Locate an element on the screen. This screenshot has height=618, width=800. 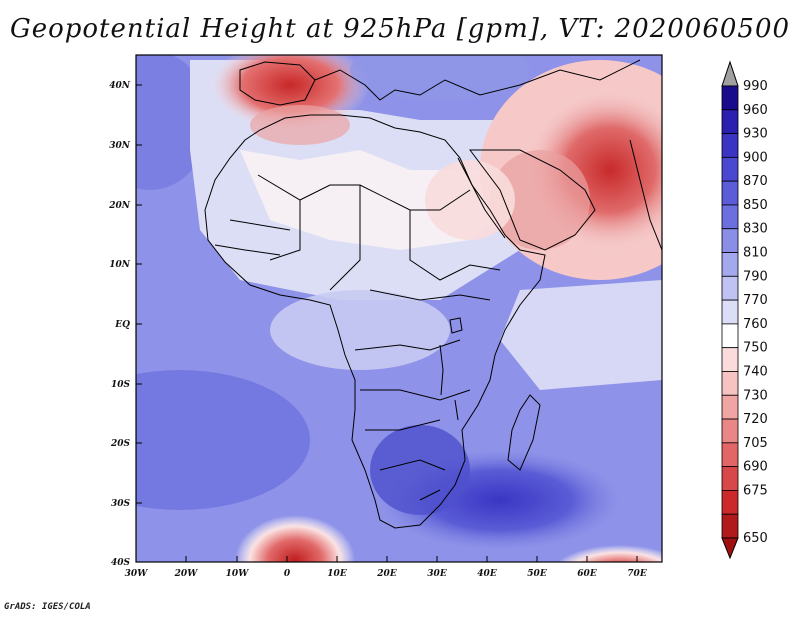
lon-label: 20E is located at coordinates (386, 574).